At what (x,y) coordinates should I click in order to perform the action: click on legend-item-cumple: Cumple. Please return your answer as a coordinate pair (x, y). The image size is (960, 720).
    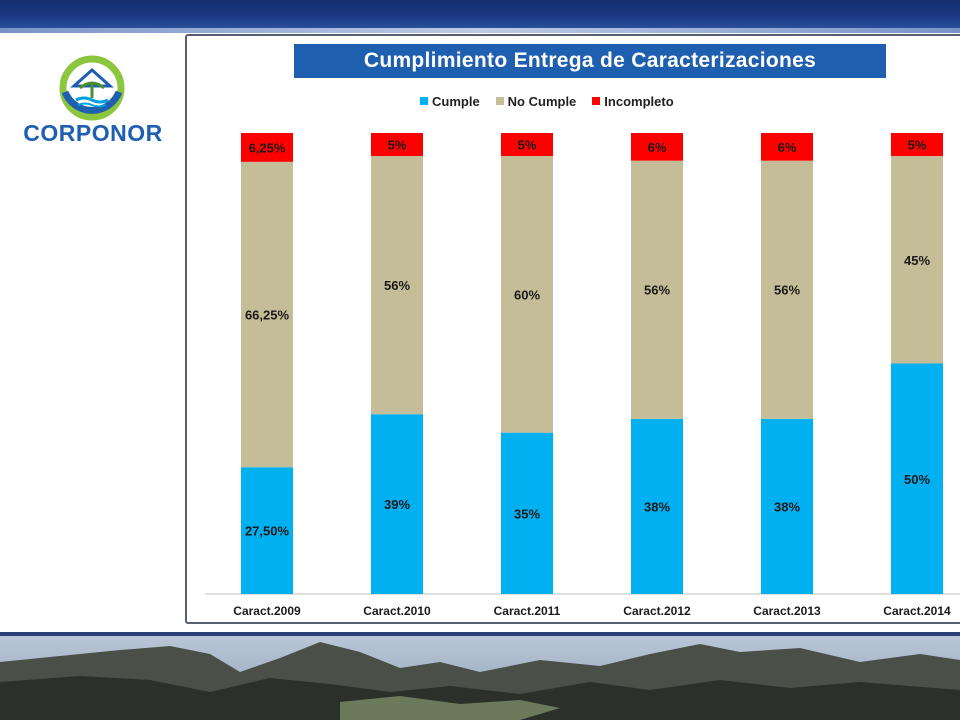
    Looking at the image, I should click on (450, 101).